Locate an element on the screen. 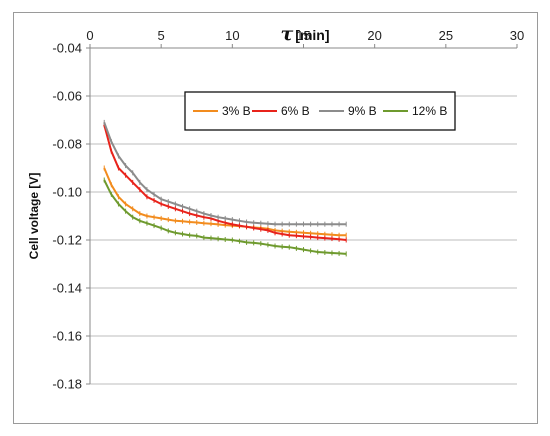  x-axis-title: τ [min] is located at coordinates (304, 34).